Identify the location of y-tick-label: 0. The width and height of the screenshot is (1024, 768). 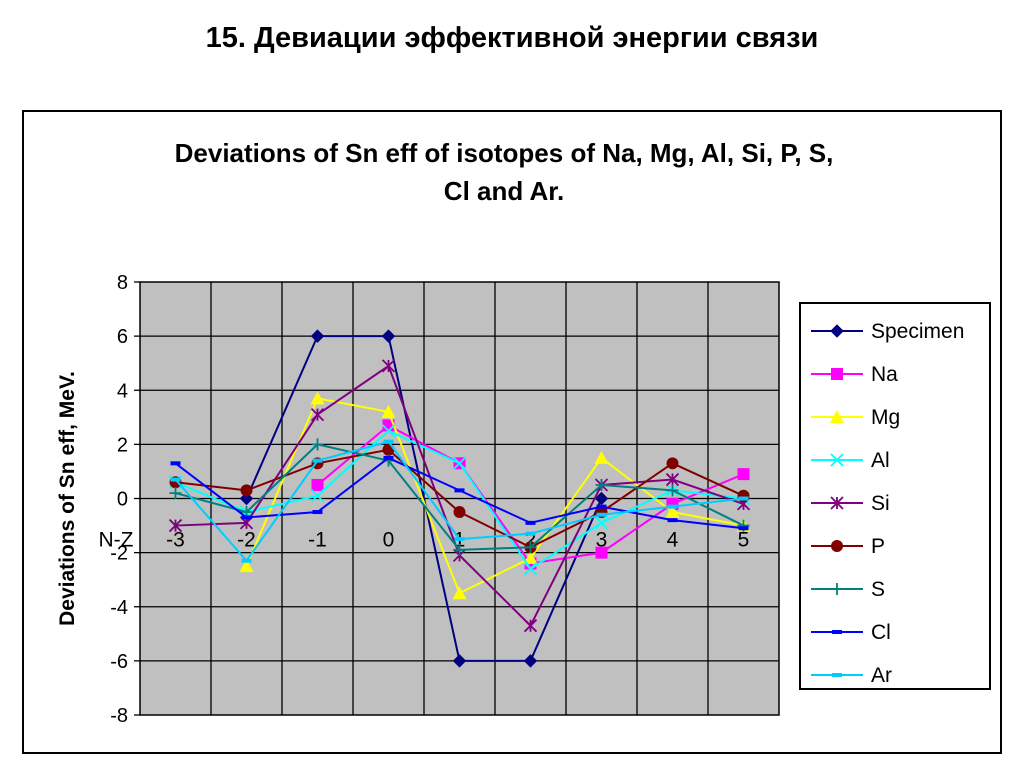
(122, 500).